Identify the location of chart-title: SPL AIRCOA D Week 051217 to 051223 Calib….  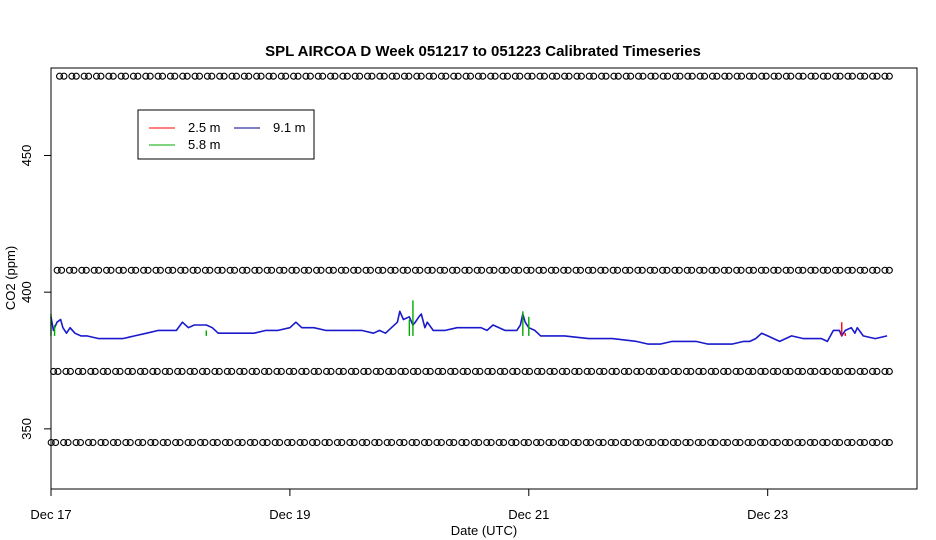
(483, 51).